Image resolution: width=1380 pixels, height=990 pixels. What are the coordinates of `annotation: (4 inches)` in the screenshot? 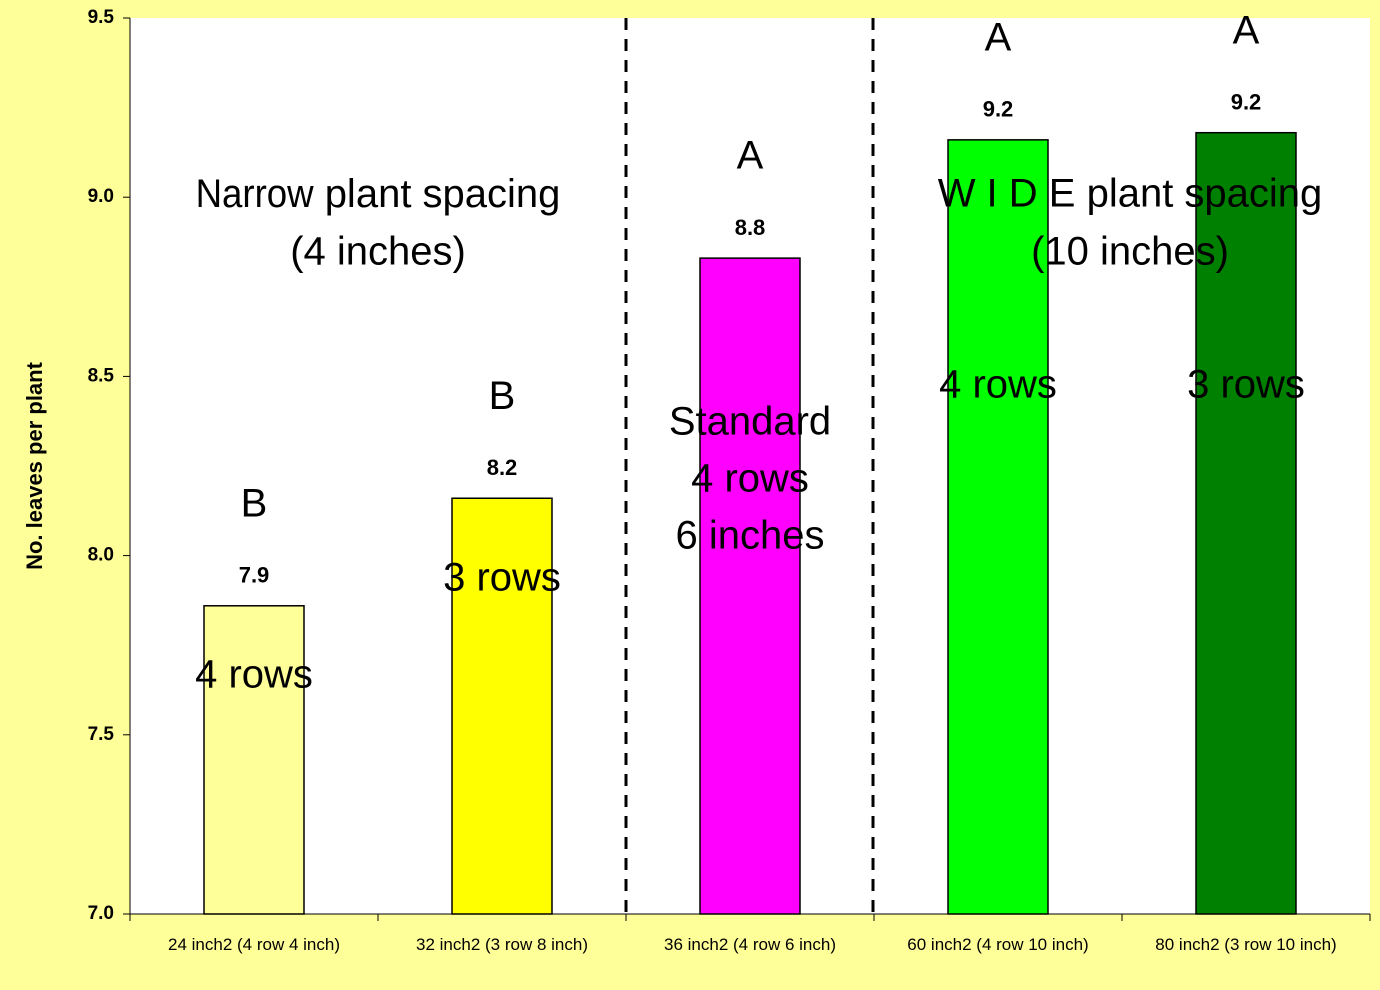 It's located at (378, 252).